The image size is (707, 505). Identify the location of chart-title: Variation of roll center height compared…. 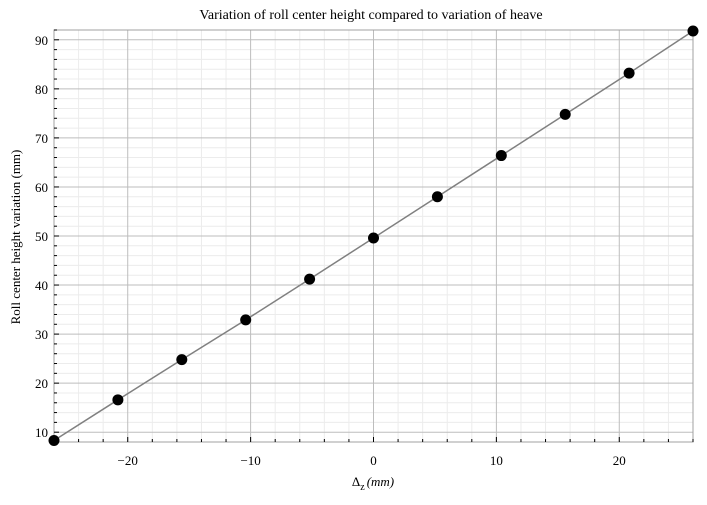
(370, 15).